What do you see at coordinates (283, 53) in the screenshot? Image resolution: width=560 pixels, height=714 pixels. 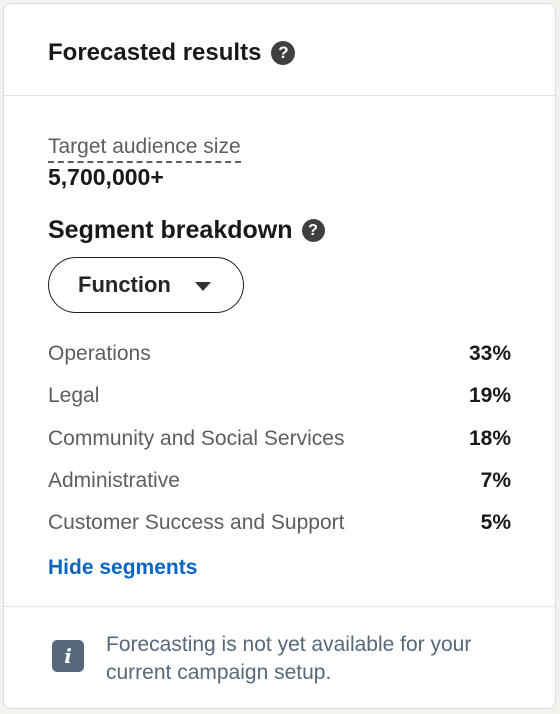 I see `help-icon: ?` at bounding box center [283, 53].